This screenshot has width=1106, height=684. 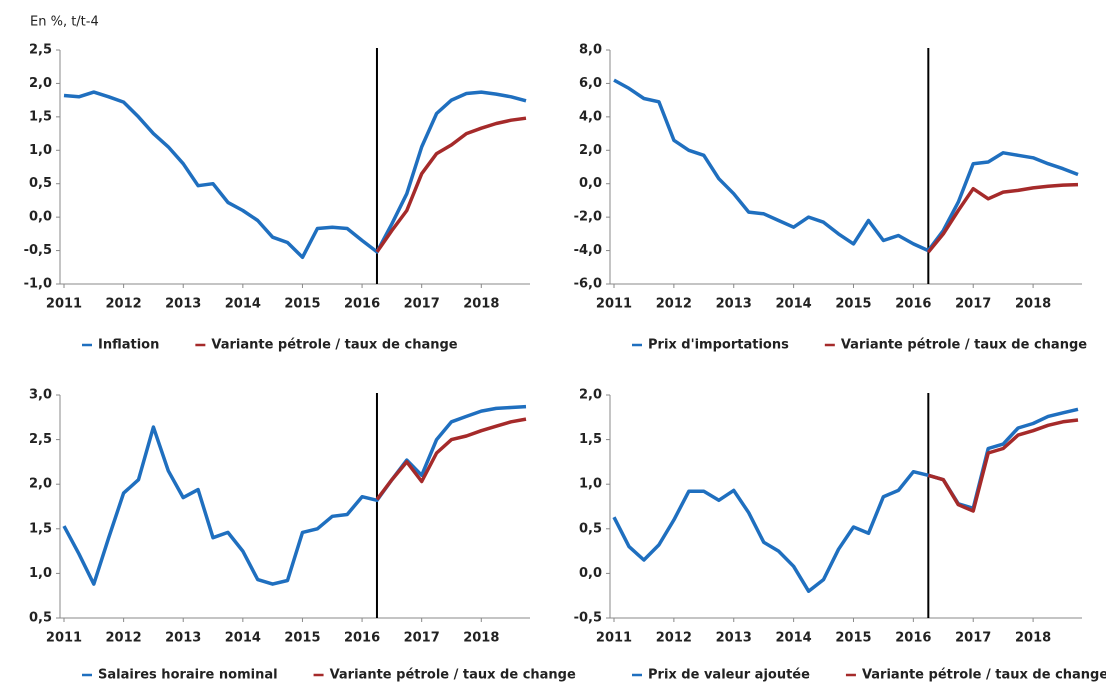 What do you see at coordinates (588, 250) in the screenshot?
I see `y-tick-label: -4,0` at bounding box center [588, 250].